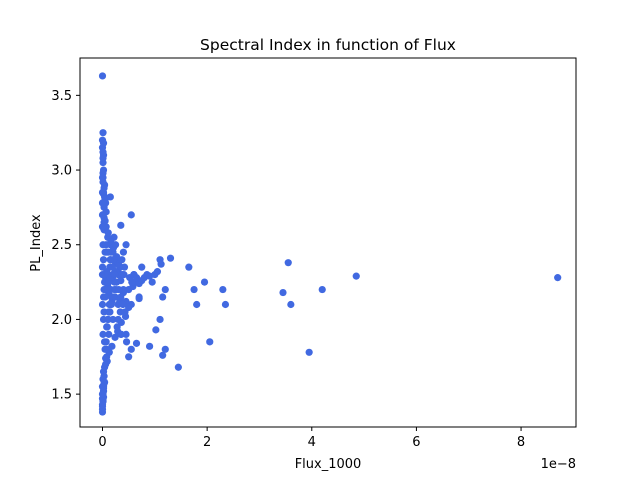 The width and height of the screenshot is (640, 480). What do you see at coordinates (328, 45) in the screenshot?
I see `chart-title: Spectral Index in function of Flux` at bounding box center [328, 45].